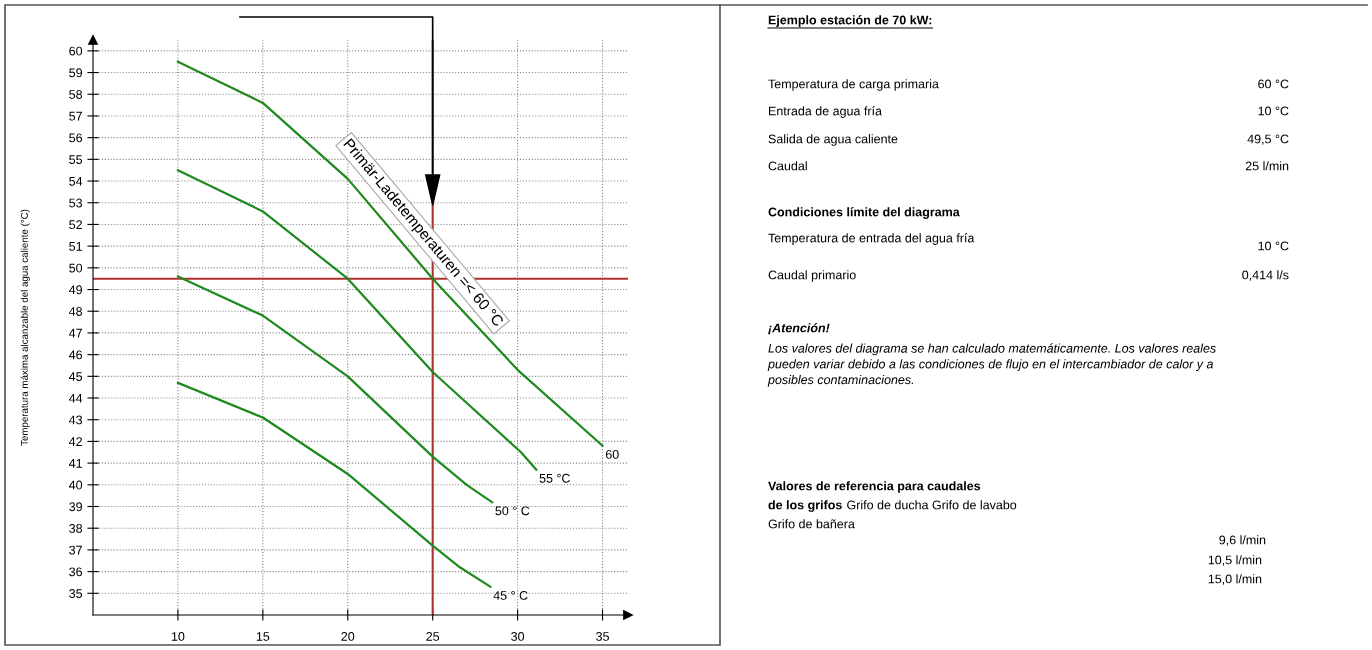 This screenshot has width=1372, height=650. I want to click on y-tick-label: 54, so click(76, 181).